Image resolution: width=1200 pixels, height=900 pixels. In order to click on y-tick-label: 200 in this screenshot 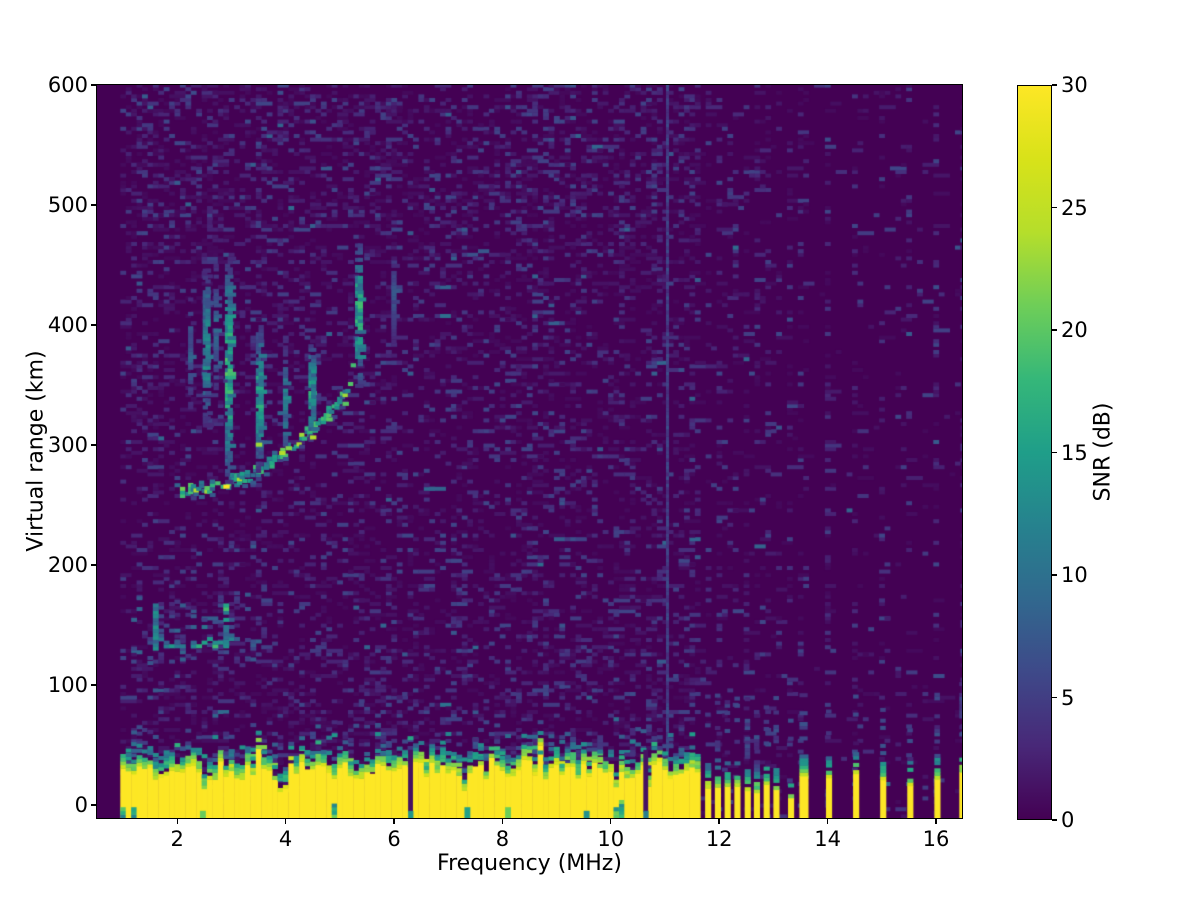, I will do `click(67, 565)`.